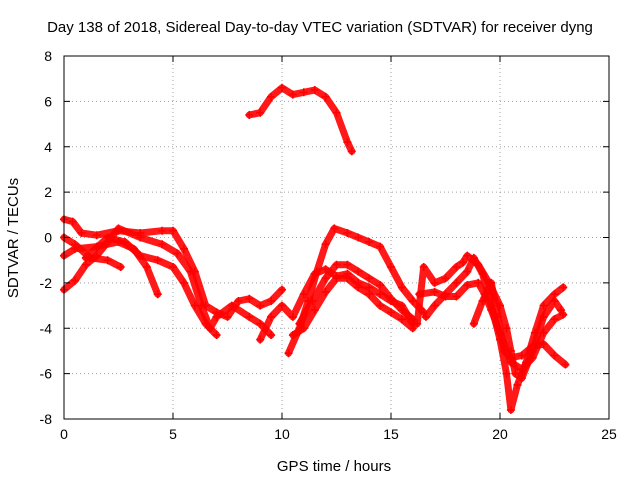 This screenshot has width=640, height=480. I want to click on y-tick-label: 4, so click(48, 147).